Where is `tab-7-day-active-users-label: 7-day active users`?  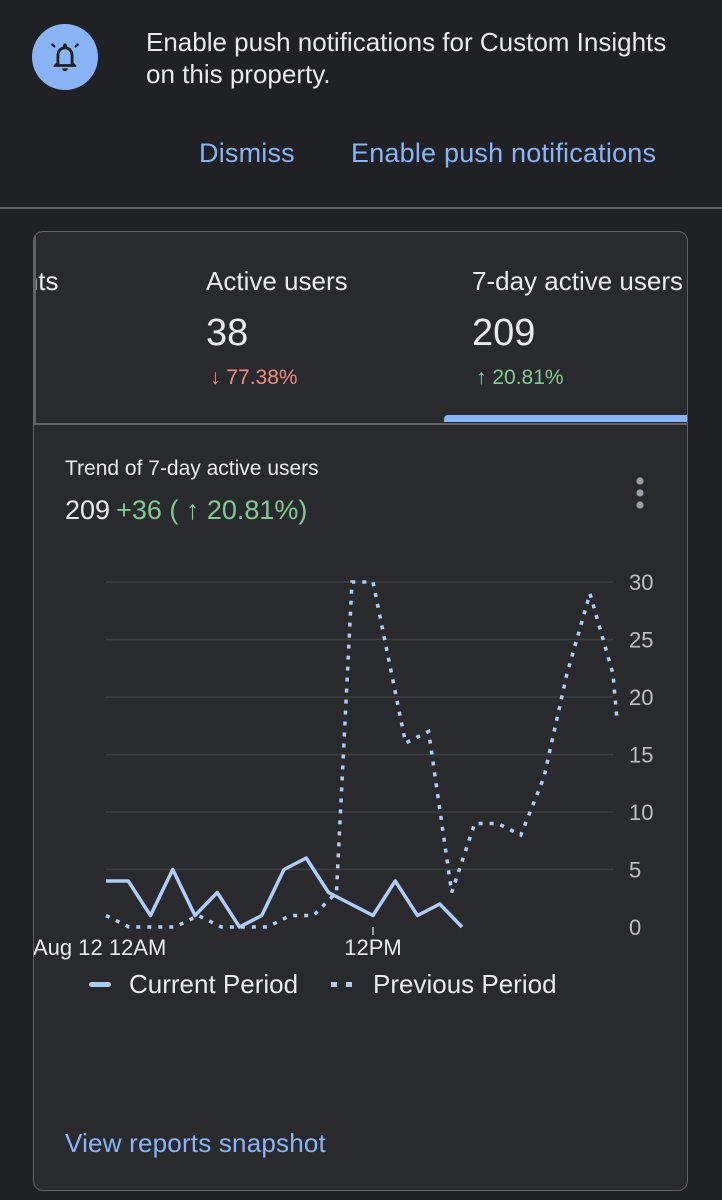 tab-7-day-active-users-label: 7-day active users is located at coordinates (577, 281).